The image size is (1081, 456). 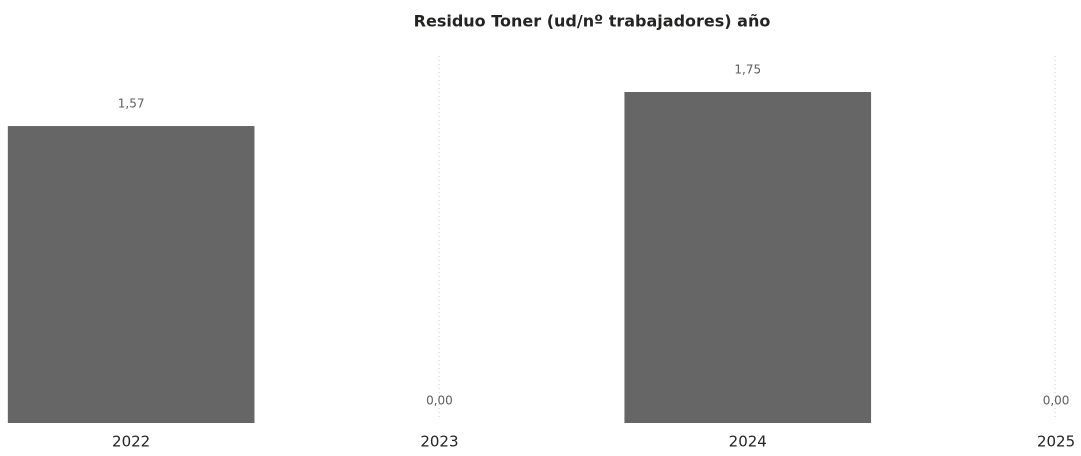 I want to click on x-tick-label: 2025, so click(x=1056, y=442).